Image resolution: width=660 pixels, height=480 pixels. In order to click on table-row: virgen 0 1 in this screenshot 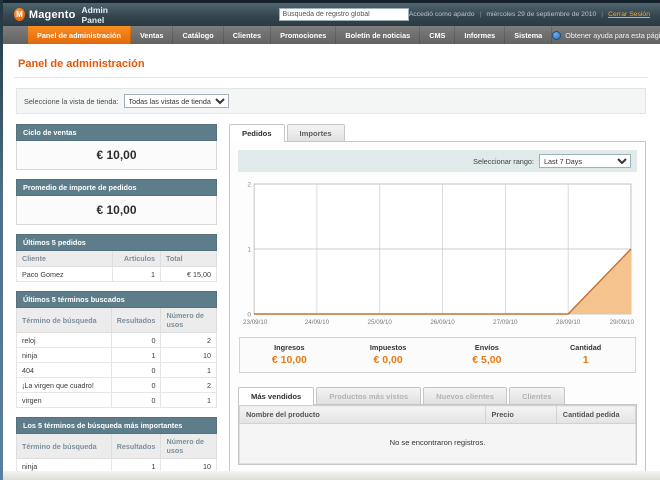, I will do `click(116, 400)`.